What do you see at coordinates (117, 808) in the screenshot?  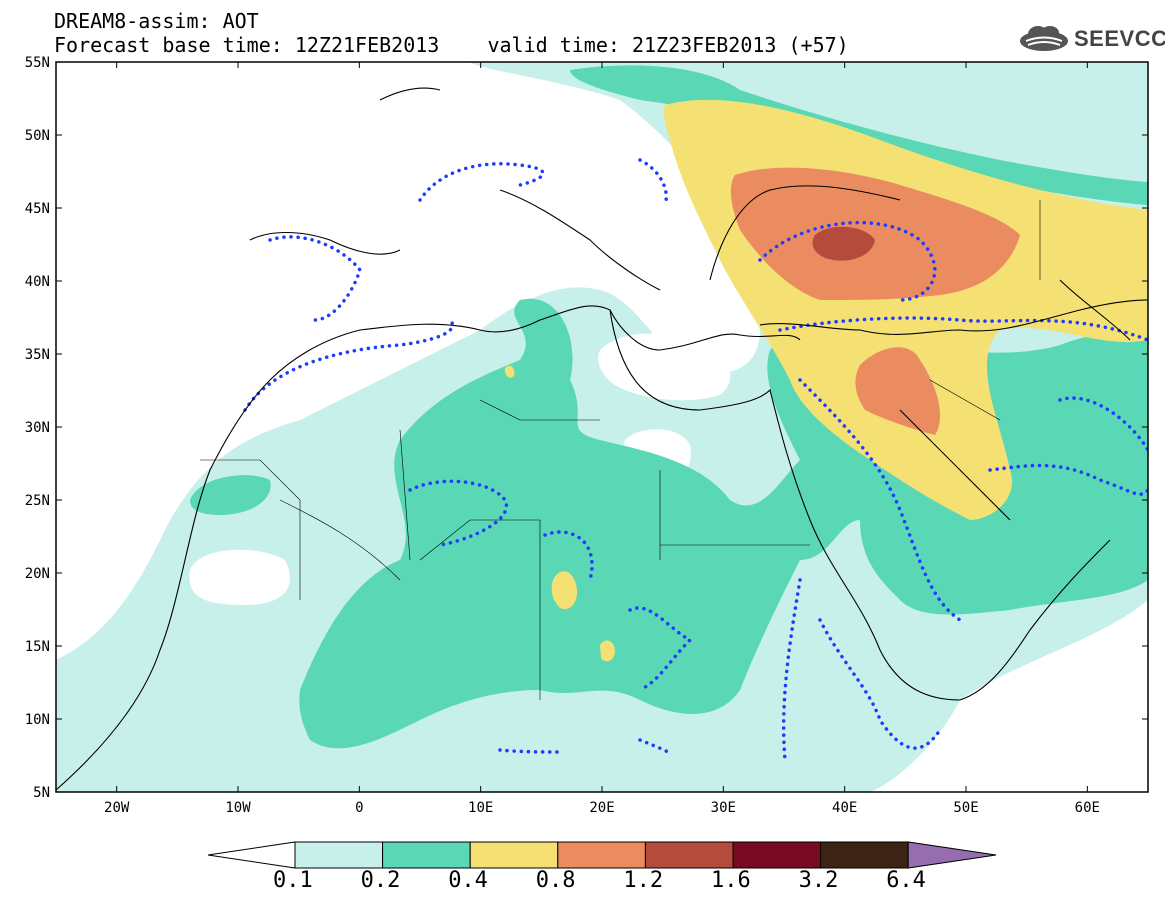 I see `lon-tick-label: 20W` at bounding box center [117, 808].